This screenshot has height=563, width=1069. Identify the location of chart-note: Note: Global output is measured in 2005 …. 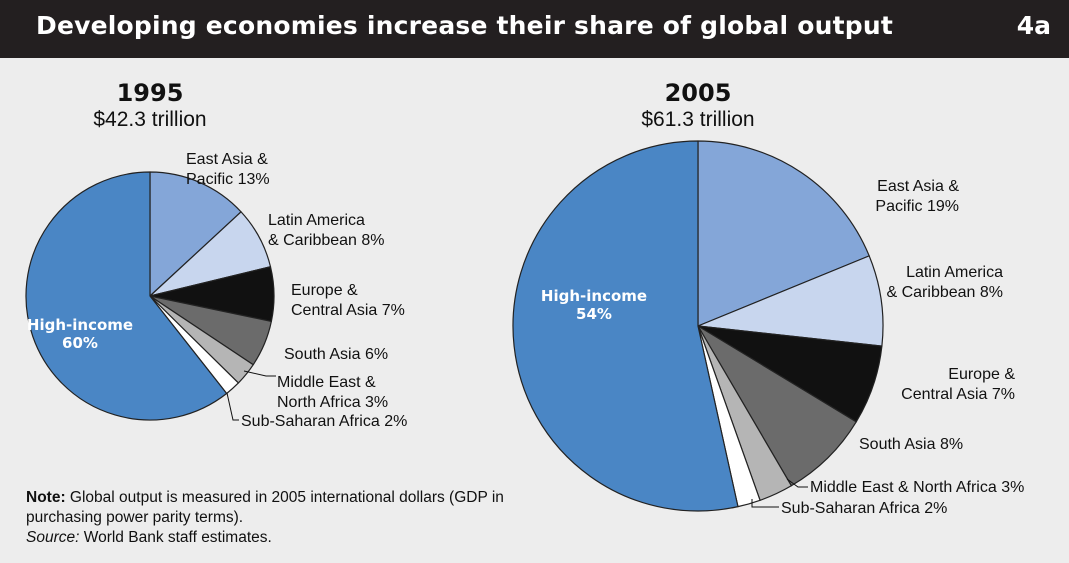
(286, 518).